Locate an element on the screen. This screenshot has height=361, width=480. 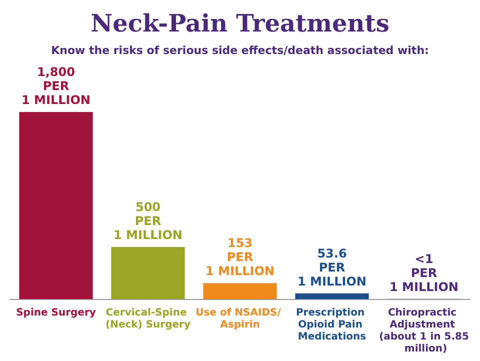
data-label: 500 PER 1 MILLION is located at coordinates (148, 221).